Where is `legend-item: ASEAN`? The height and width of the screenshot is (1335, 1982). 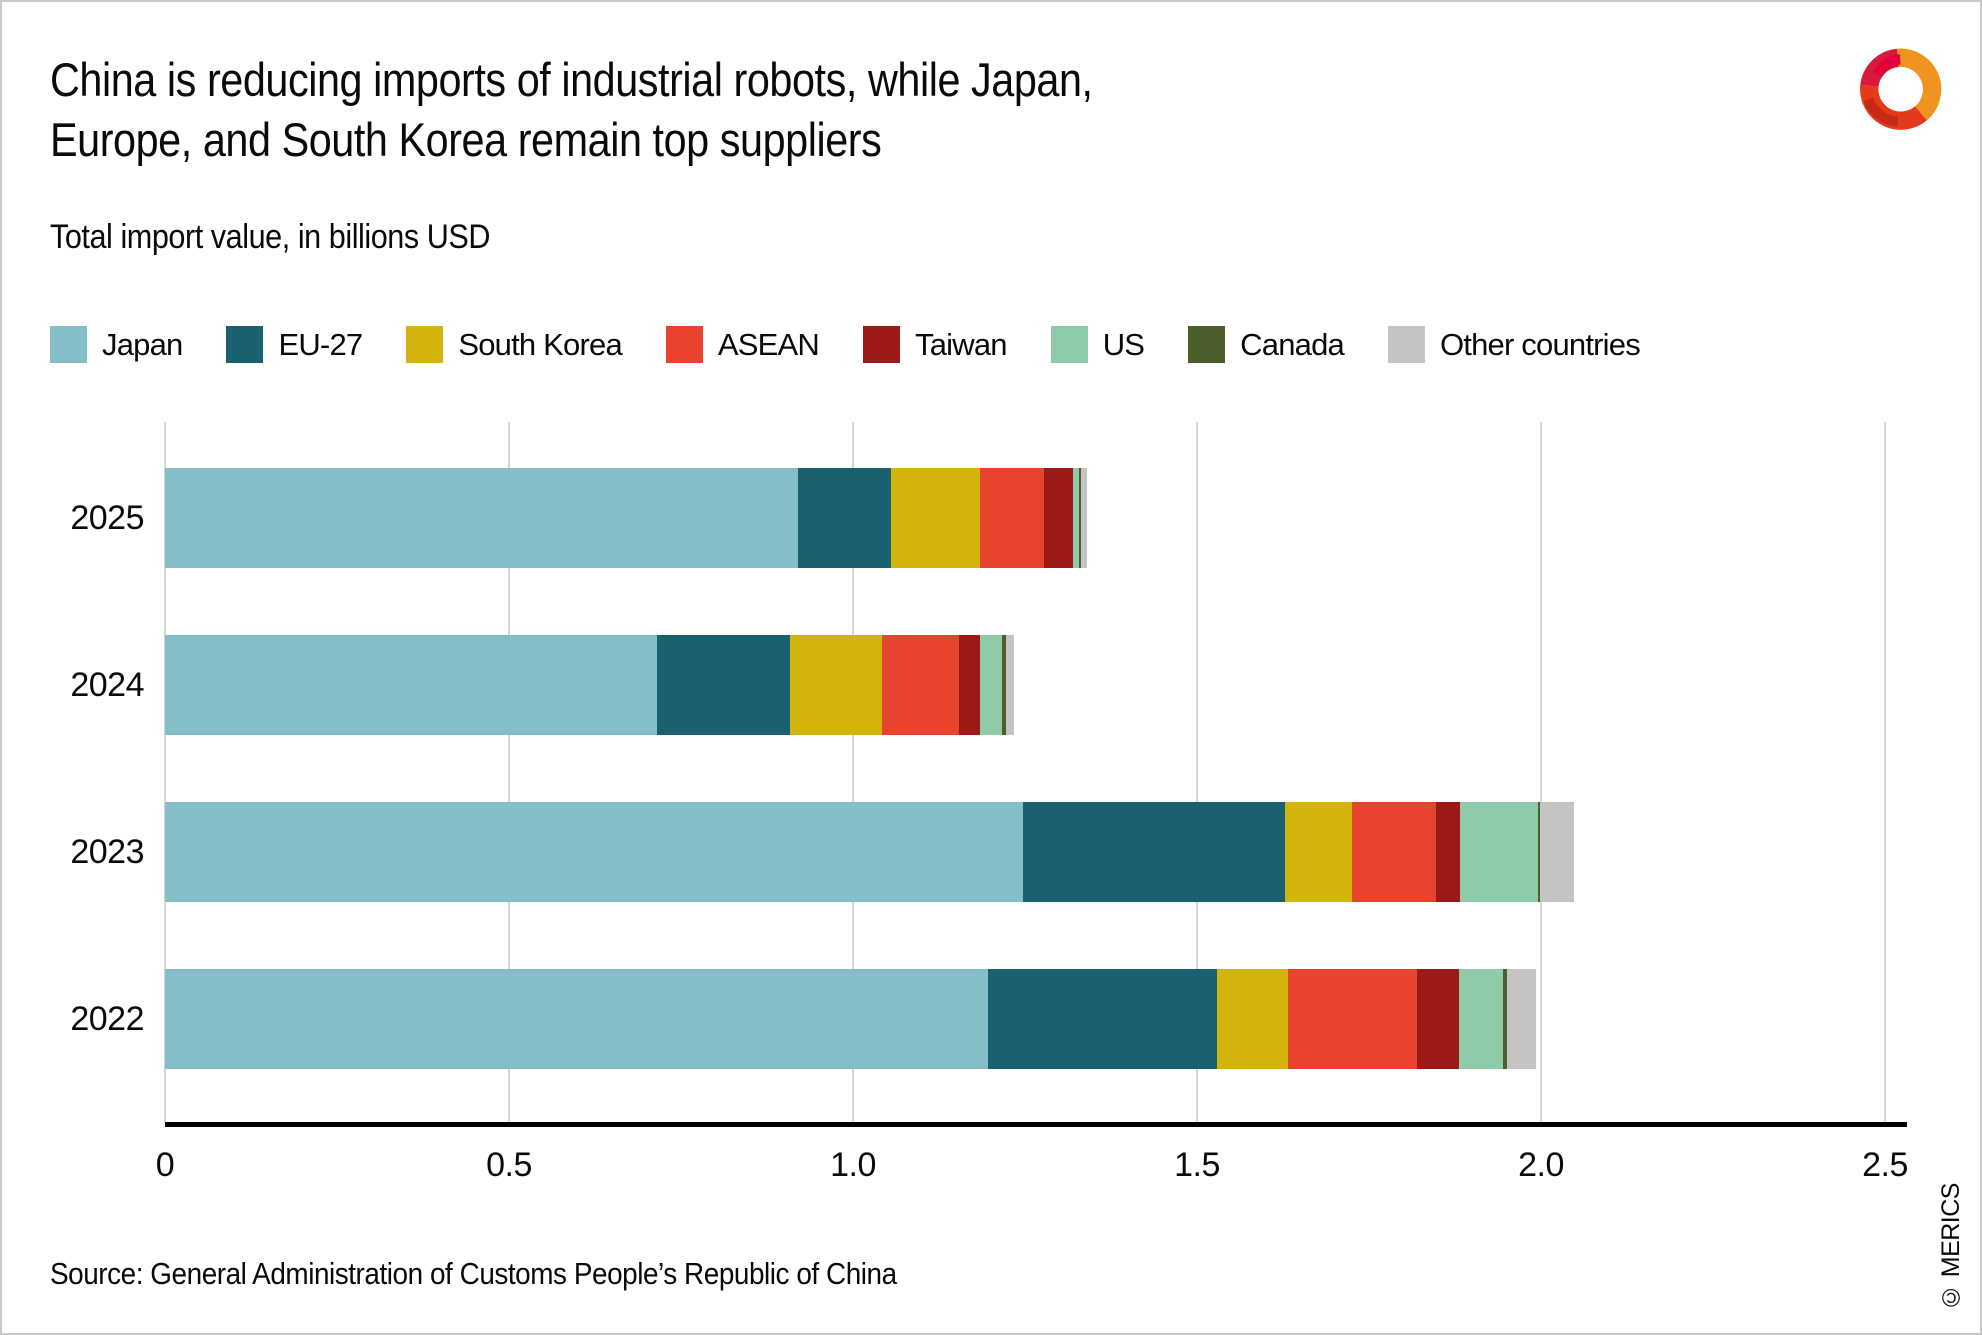
legend-item: ASEAN is located at coordinates (742, 344).